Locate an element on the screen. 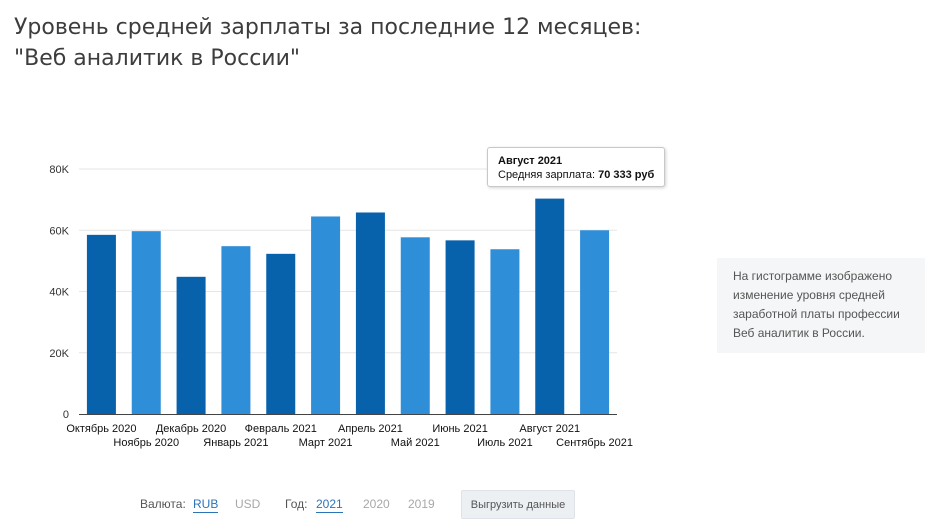  year-option-2020: 2020 is located at coordinates (376, 504).